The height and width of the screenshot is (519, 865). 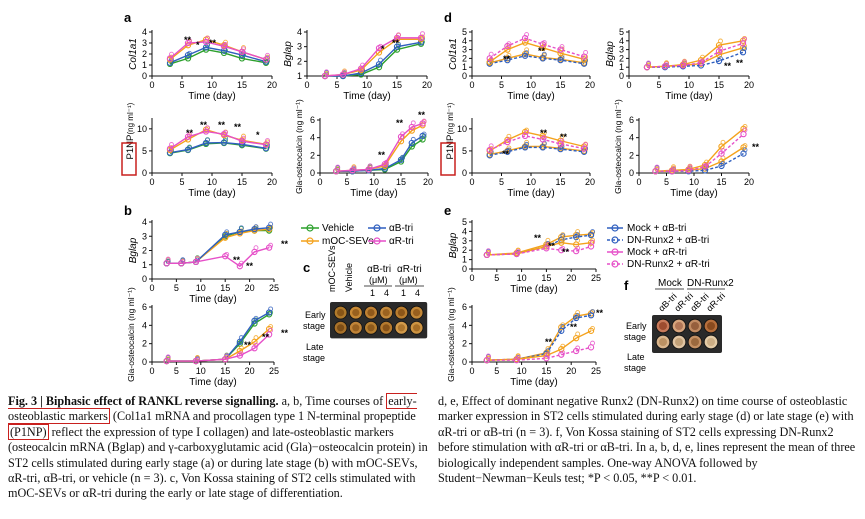 What do you see at coordinates (403, 293) in the screenshot?
I see `panel-c-dose-3: 1` at bounding box center [403, 293].